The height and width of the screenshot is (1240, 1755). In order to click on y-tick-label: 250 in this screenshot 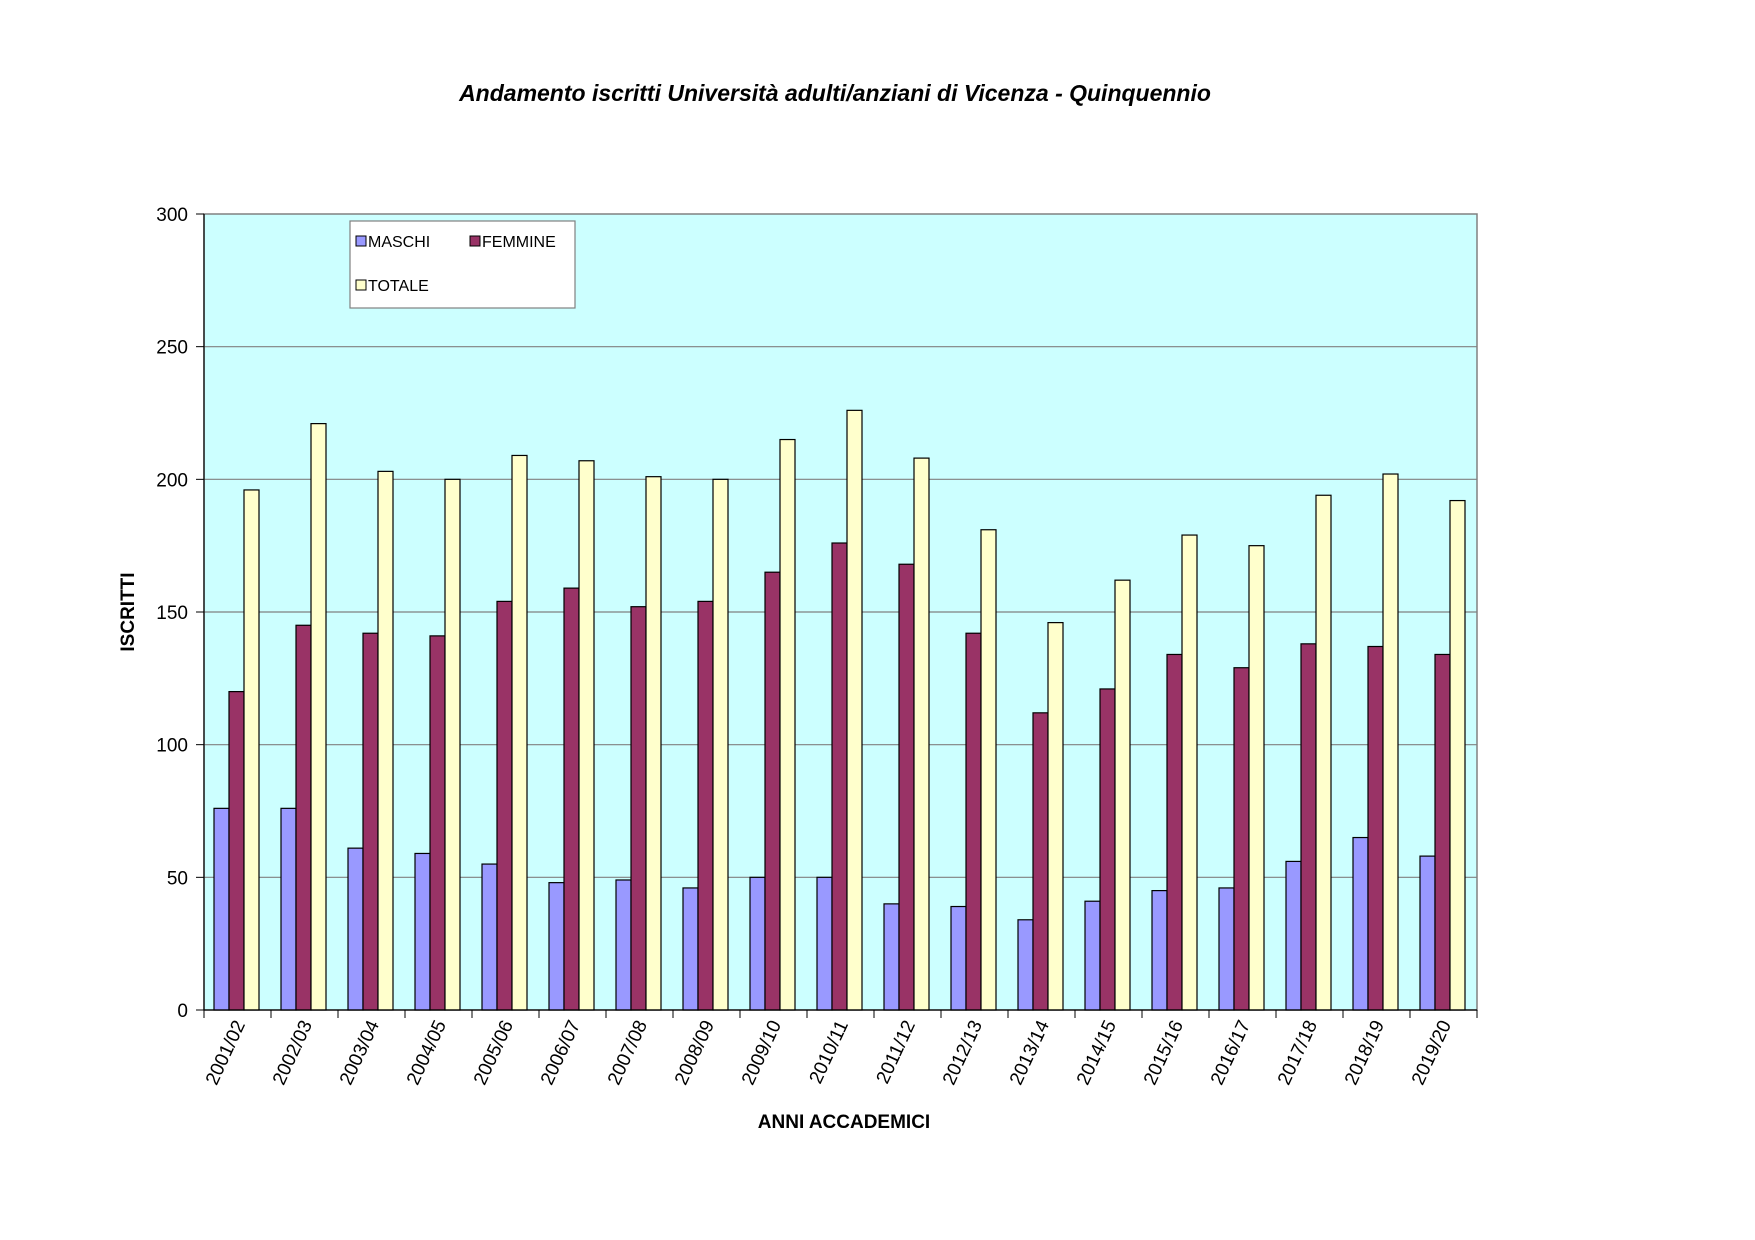, I will do `click(172, 348)`.